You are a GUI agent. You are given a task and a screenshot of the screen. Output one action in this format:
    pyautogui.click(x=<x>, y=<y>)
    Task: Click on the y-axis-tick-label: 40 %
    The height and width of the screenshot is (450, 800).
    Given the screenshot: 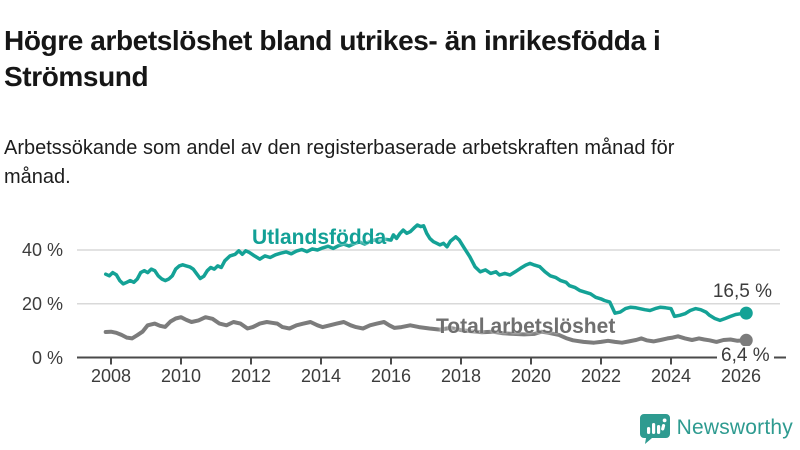 What is the action you would take?
    pyautogui.click(x=42, y=250)
    